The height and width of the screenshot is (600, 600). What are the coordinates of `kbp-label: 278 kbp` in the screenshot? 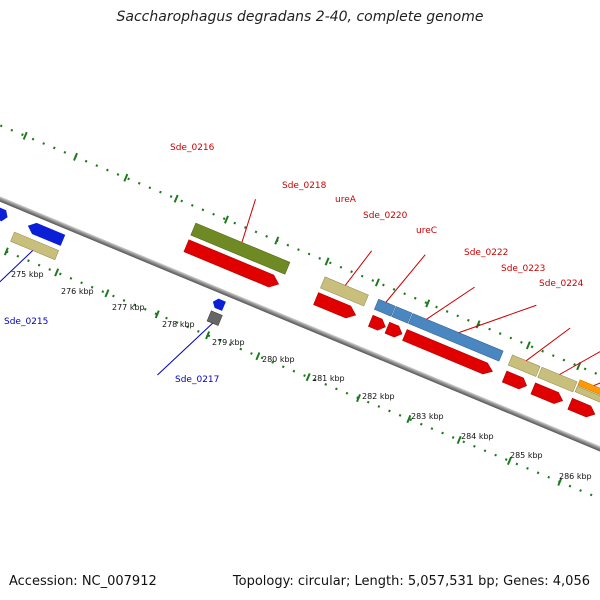 It's located at (178, 324).